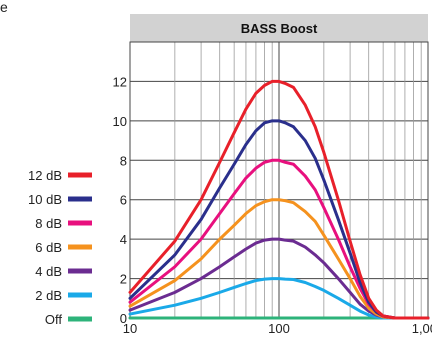  Describe the element at coordinates (80, 271) in the screenshot. I see `legend-swatch-4-db` at that location.